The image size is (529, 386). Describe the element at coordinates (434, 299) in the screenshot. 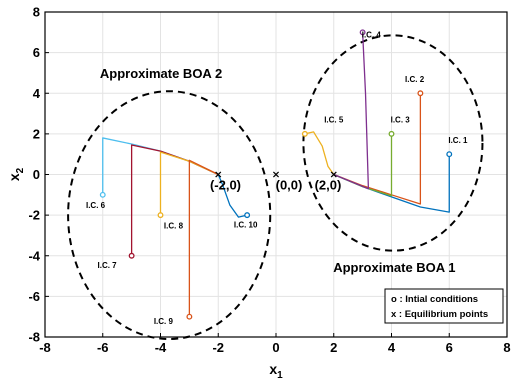

I see `legend-item: o : Intial conditions` at that location.